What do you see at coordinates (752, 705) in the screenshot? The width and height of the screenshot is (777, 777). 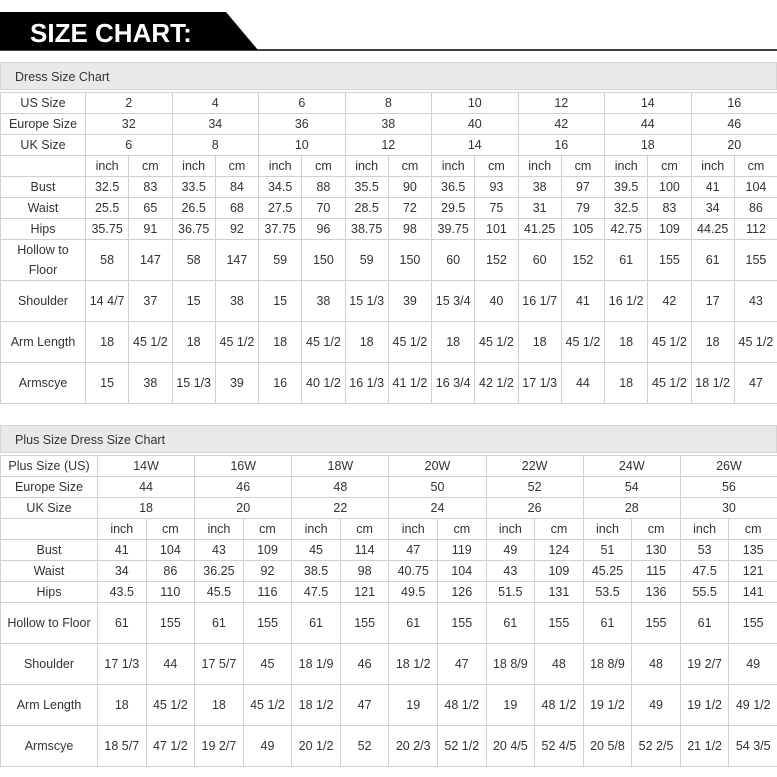 I see `table-cell: 49 1/2` at bounding box center [752, 705].